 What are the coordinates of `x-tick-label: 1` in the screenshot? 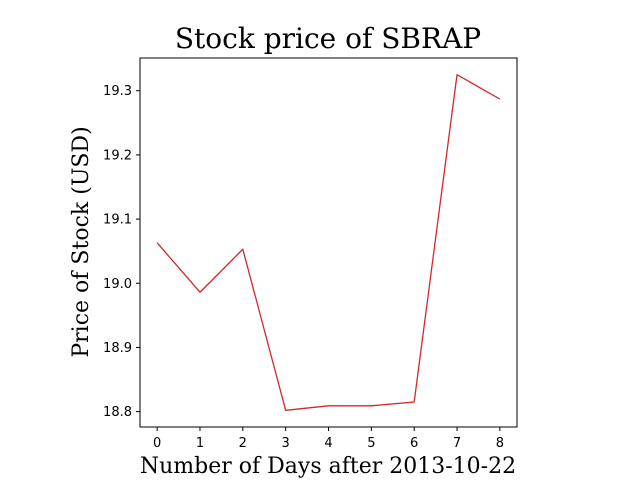 It's located at (200, 443).